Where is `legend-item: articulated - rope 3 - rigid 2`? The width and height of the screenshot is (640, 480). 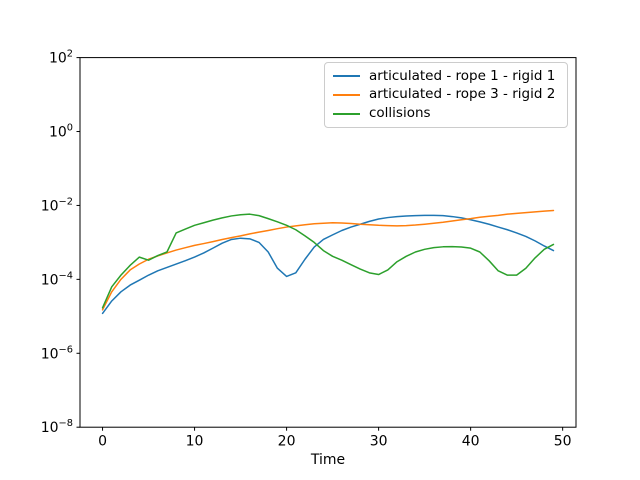 legend-item: articulated - rope 3 - rigid 2 is located at coordinates (446, 95).